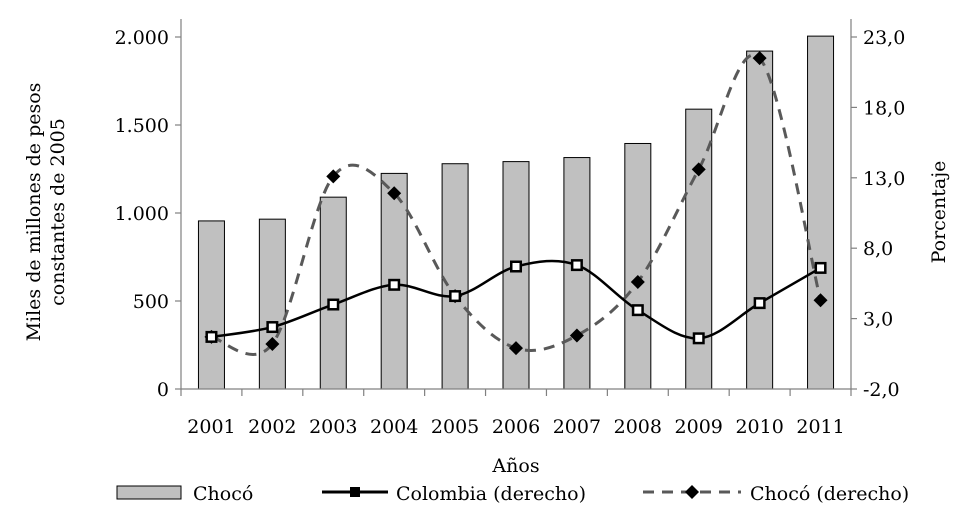  Describe the element at coordinates (333, 293) in the screenshot. I see `bar-2003` at that location.